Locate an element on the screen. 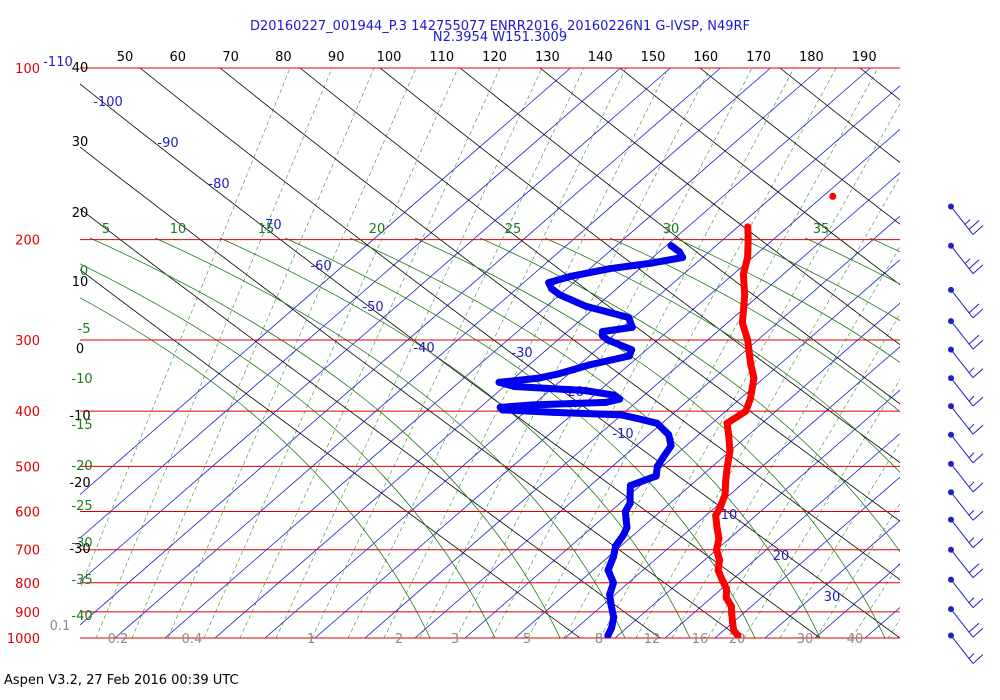 This screenshot has height=700, width=1000. top-temperature-tick: 80 is located at coordinates (283, 57).